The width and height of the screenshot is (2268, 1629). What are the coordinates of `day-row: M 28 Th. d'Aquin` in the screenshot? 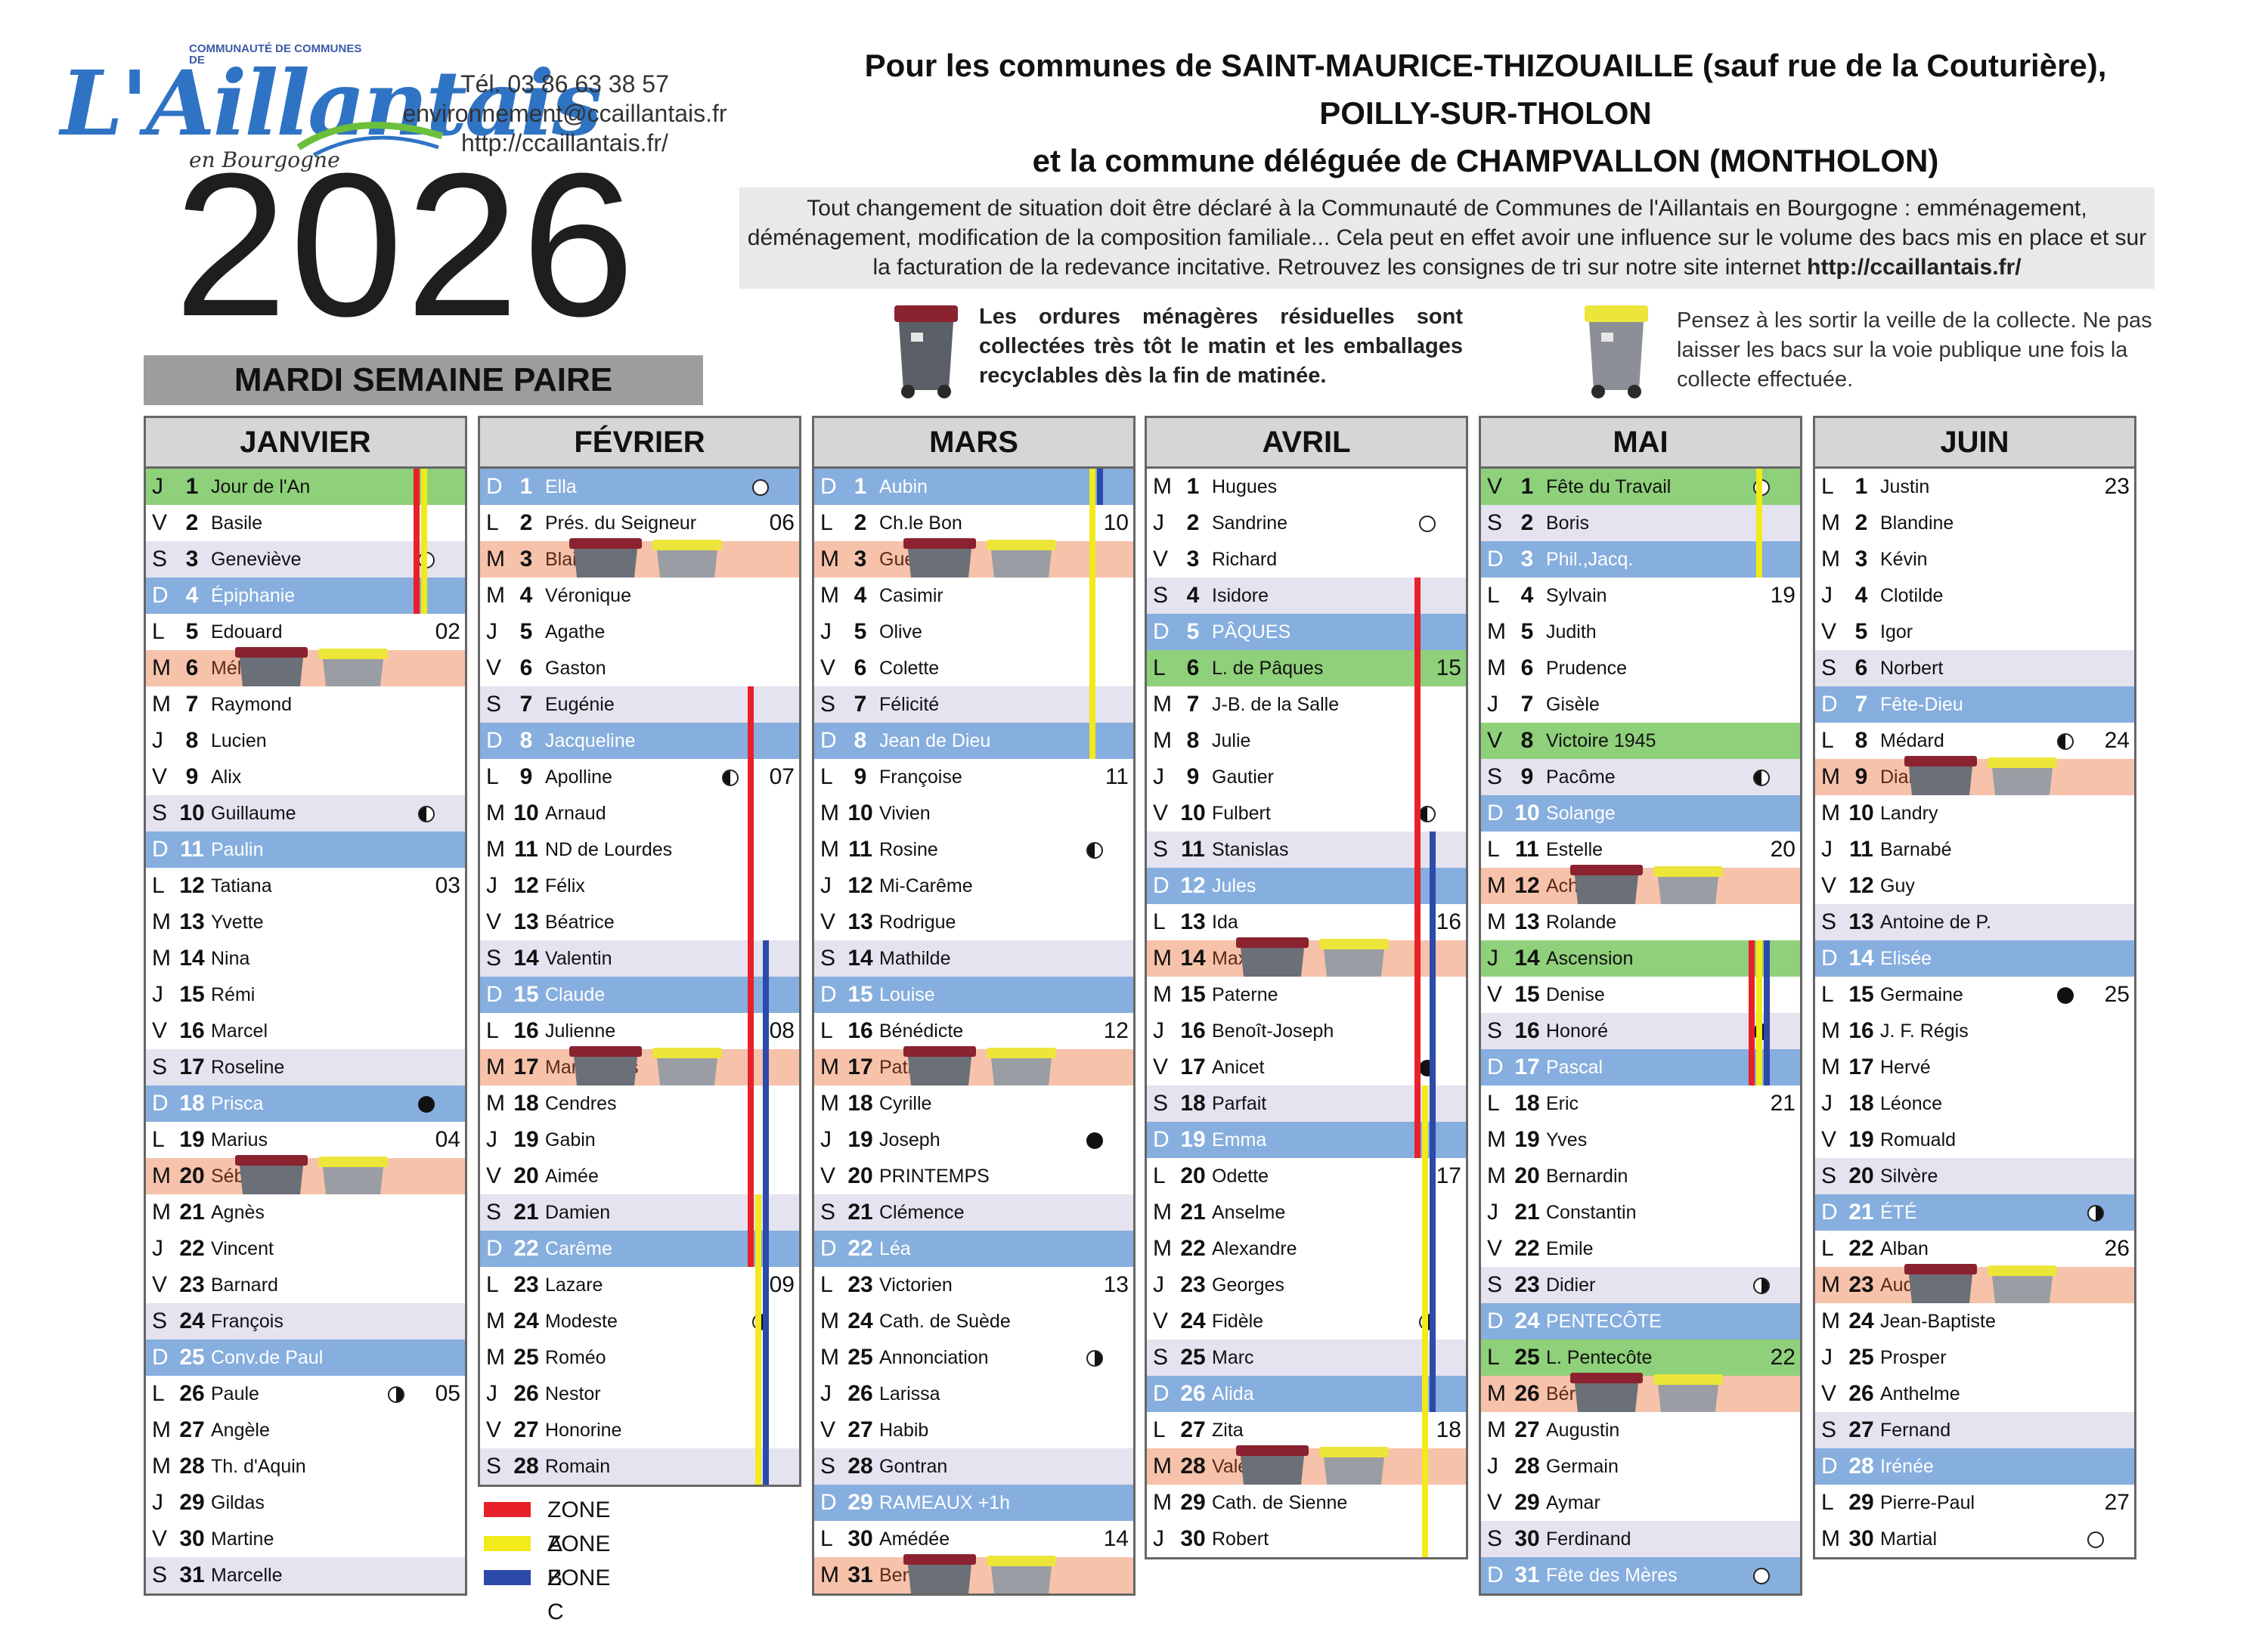 It's located at (305, 1466).